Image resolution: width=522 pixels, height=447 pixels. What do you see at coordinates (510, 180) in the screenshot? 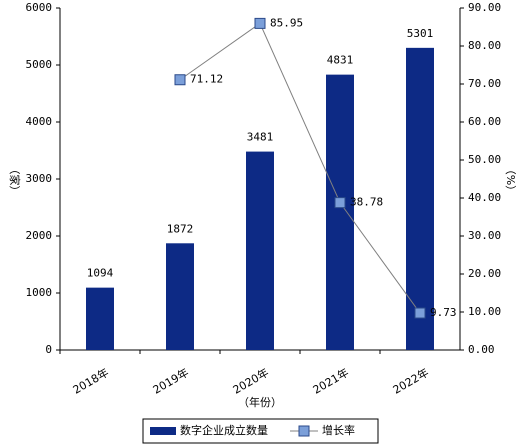
I see `y2-axis-title: （%）` at bounding box center [510, 180].